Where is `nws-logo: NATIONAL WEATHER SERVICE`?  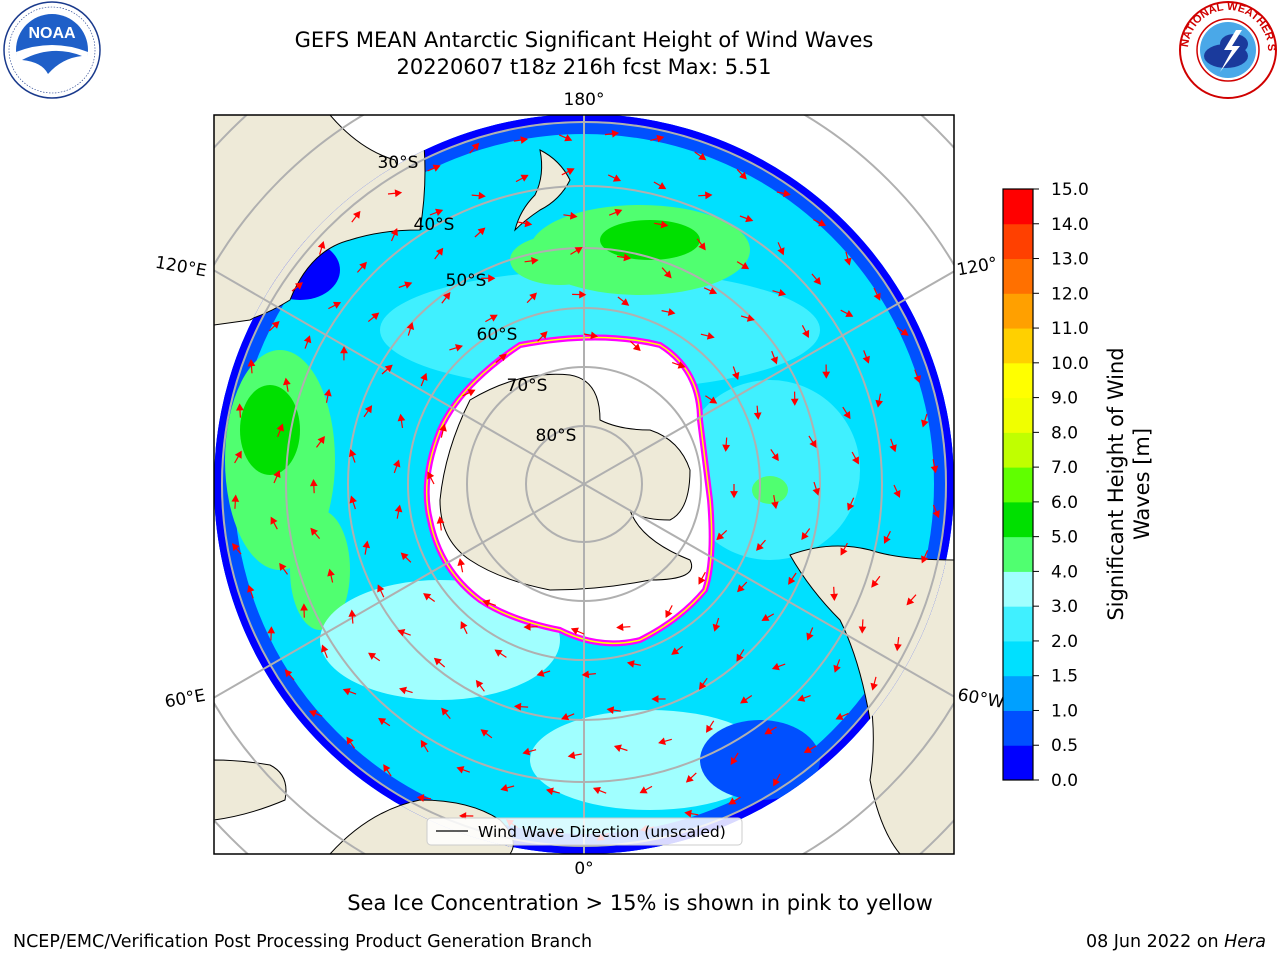
nws-logo: NATIONAL WEATHER SERVICE is located at coordinates (1226, 50).